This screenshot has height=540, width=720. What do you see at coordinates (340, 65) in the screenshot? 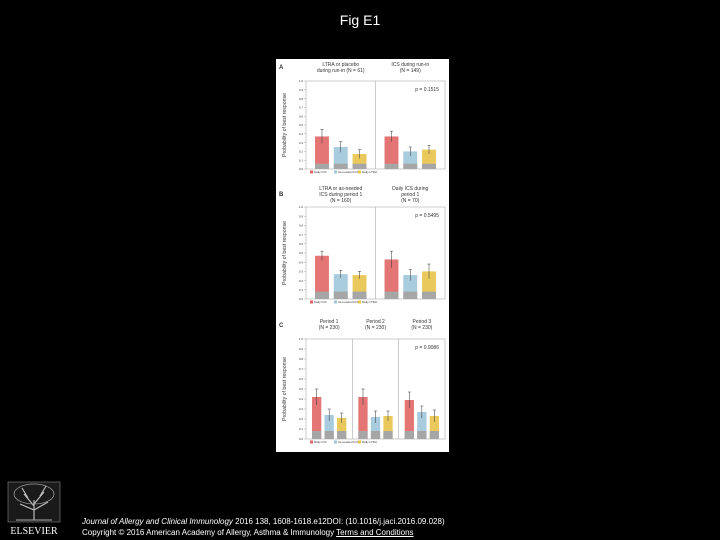
I see `group-label: LTRA or placebo` at bounding box center [340, 65].